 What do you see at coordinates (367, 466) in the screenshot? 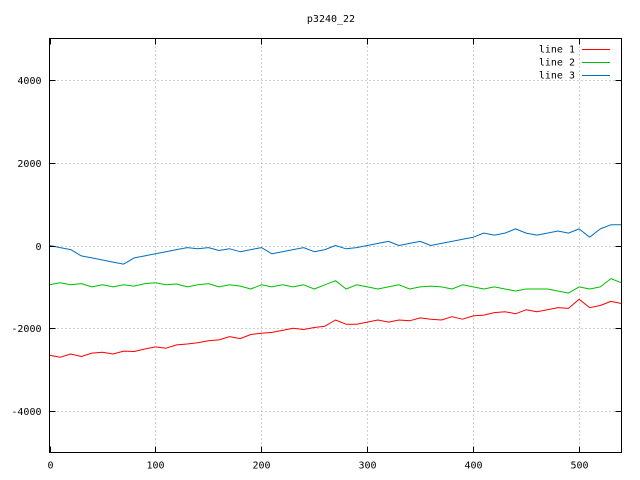
I see `x-tick-label: 300` at bounding box center [367, 466].